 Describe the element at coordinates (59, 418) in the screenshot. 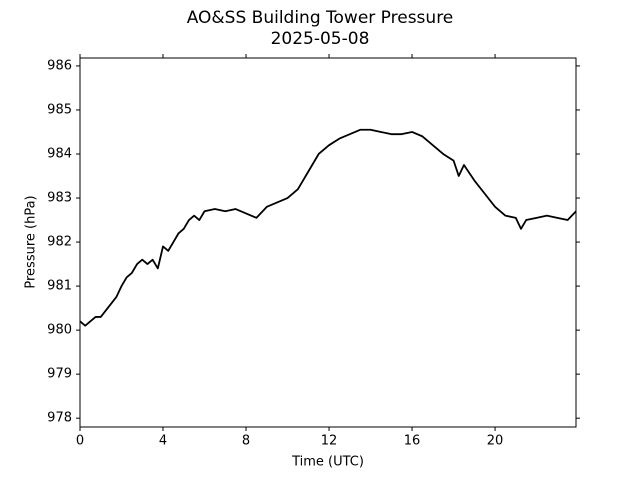

I see `y-tick-label: 978` at that location.